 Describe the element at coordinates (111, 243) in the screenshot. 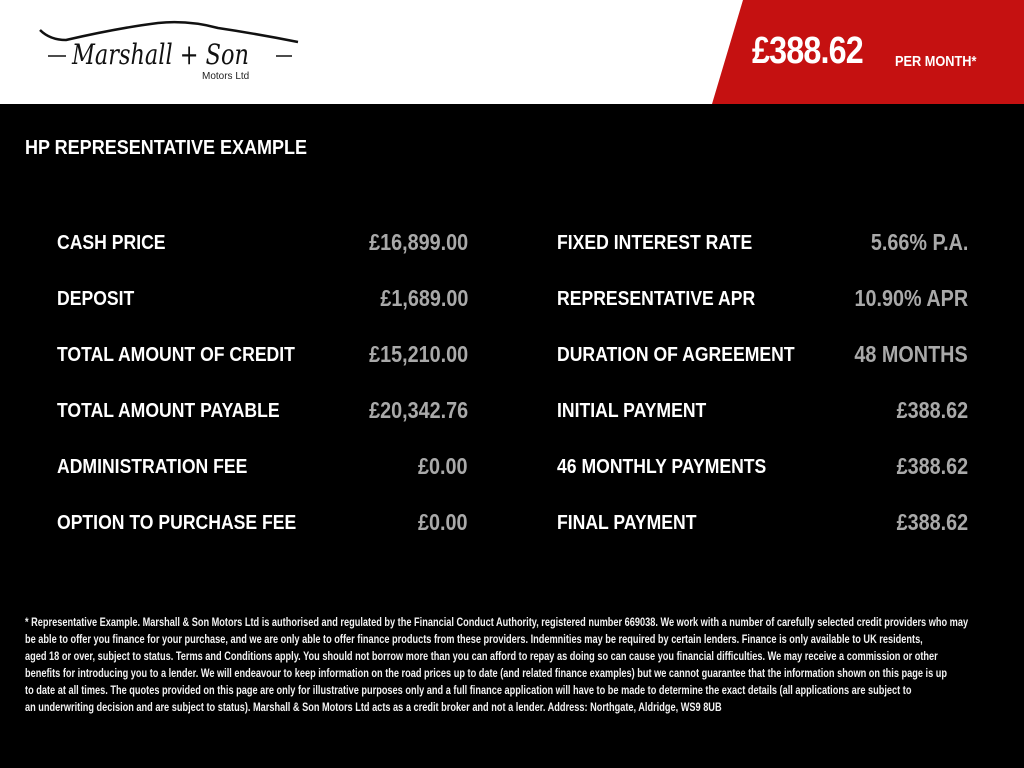

I see `finance-label: CASH PRICE` at that location.